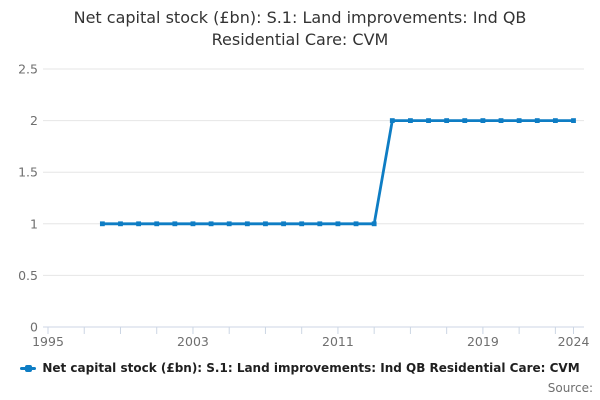 Image resolution: width=600 pixels, height=400 pixels. I want to click on x-tick-label: 2019, so click(483, 341).